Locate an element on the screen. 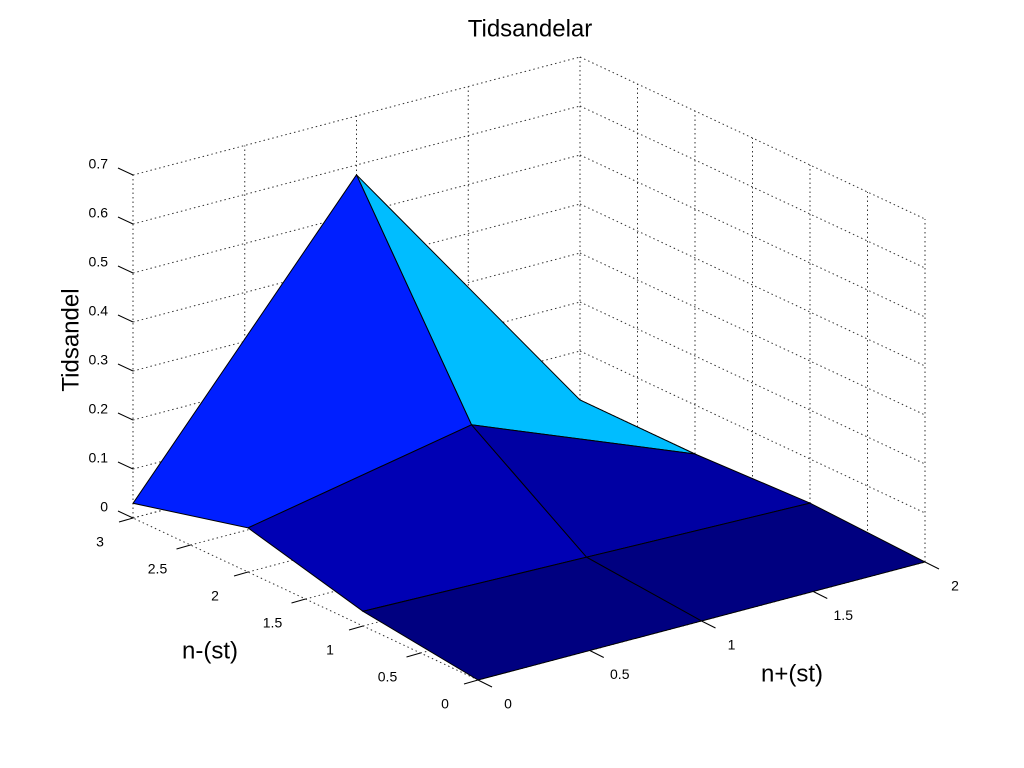  chart-title: Tidsandelar is located at coordinates (530, 28).